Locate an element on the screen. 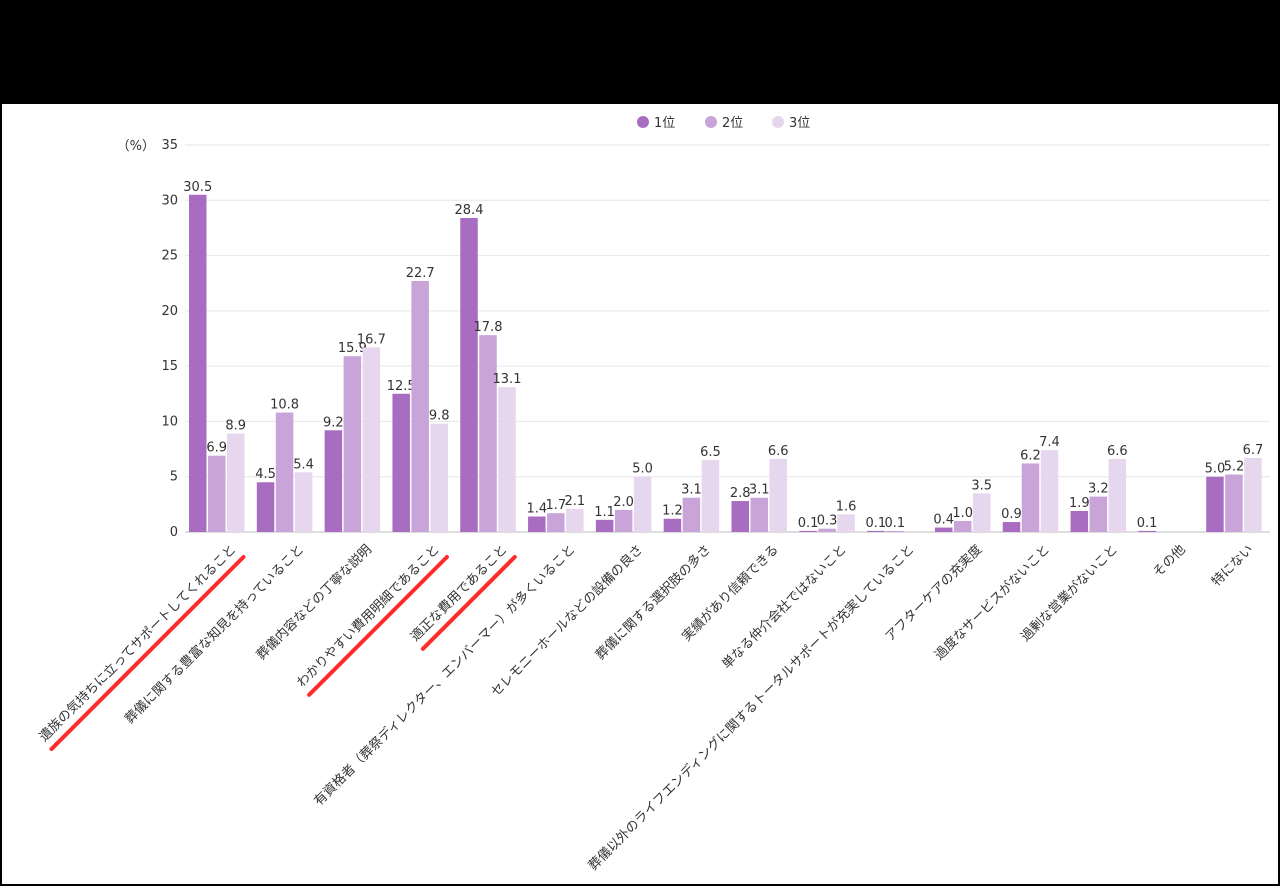  y-tick-label: 10 is located at coordinates (169, 421).